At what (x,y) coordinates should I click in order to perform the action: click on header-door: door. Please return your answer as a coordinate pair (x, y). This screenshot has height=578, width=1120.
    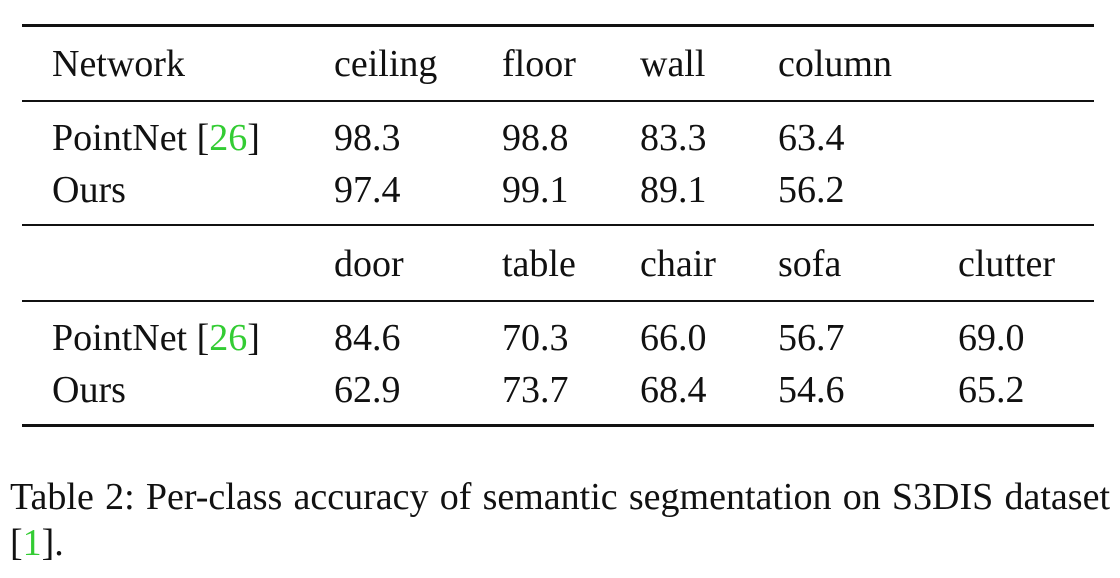
    Looking at the image, I should click on (369, 264).